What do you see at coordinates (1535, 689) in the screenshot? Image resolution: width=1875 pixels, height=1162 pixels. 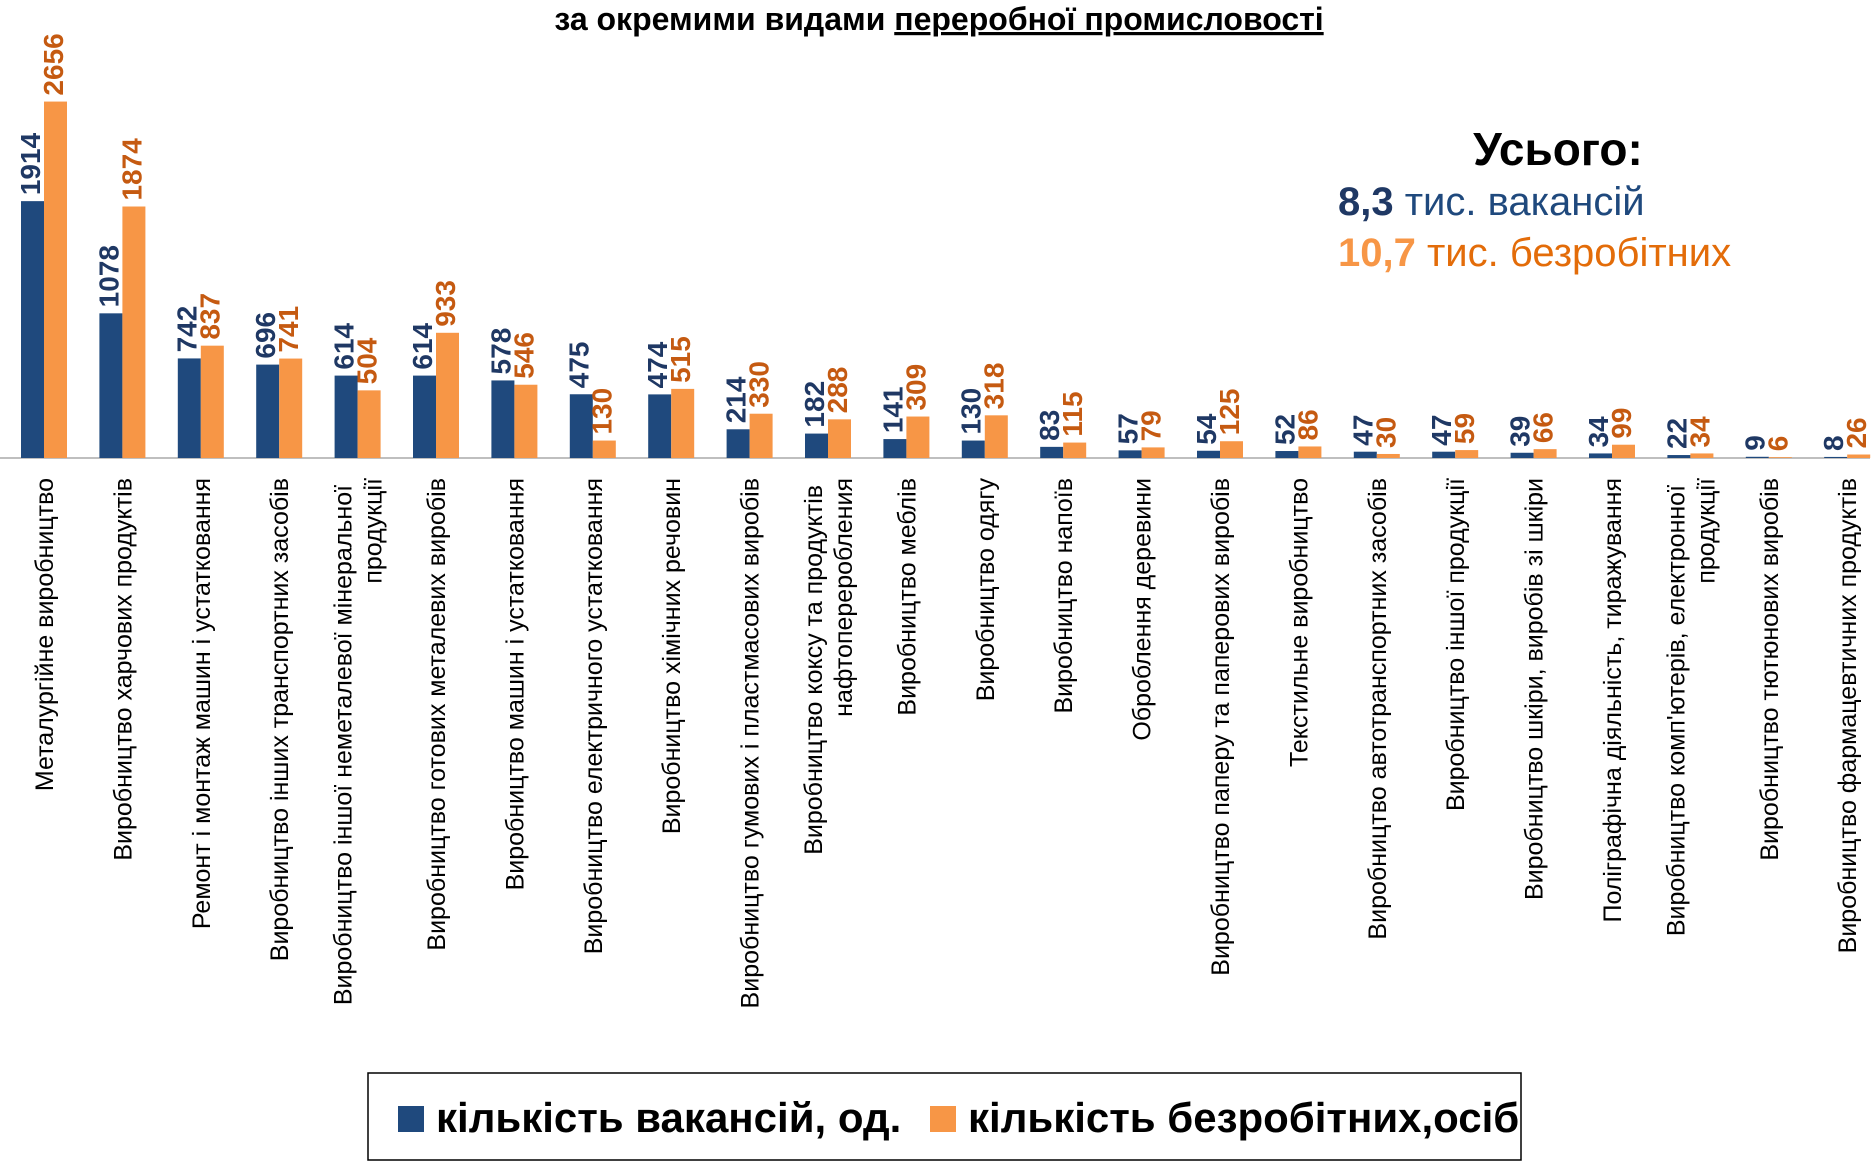 I see `x-tick-label: Виробництво шкіри, виробів зі шкіри` at bounding box center [1535, 689].